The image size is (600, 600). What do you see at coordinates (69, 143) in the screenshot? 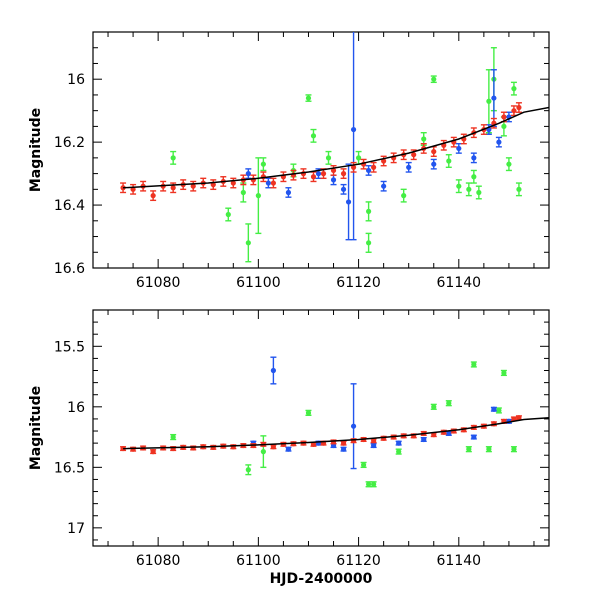
I see `y-tick-label: 16.2` at bounding box center [69, 143].